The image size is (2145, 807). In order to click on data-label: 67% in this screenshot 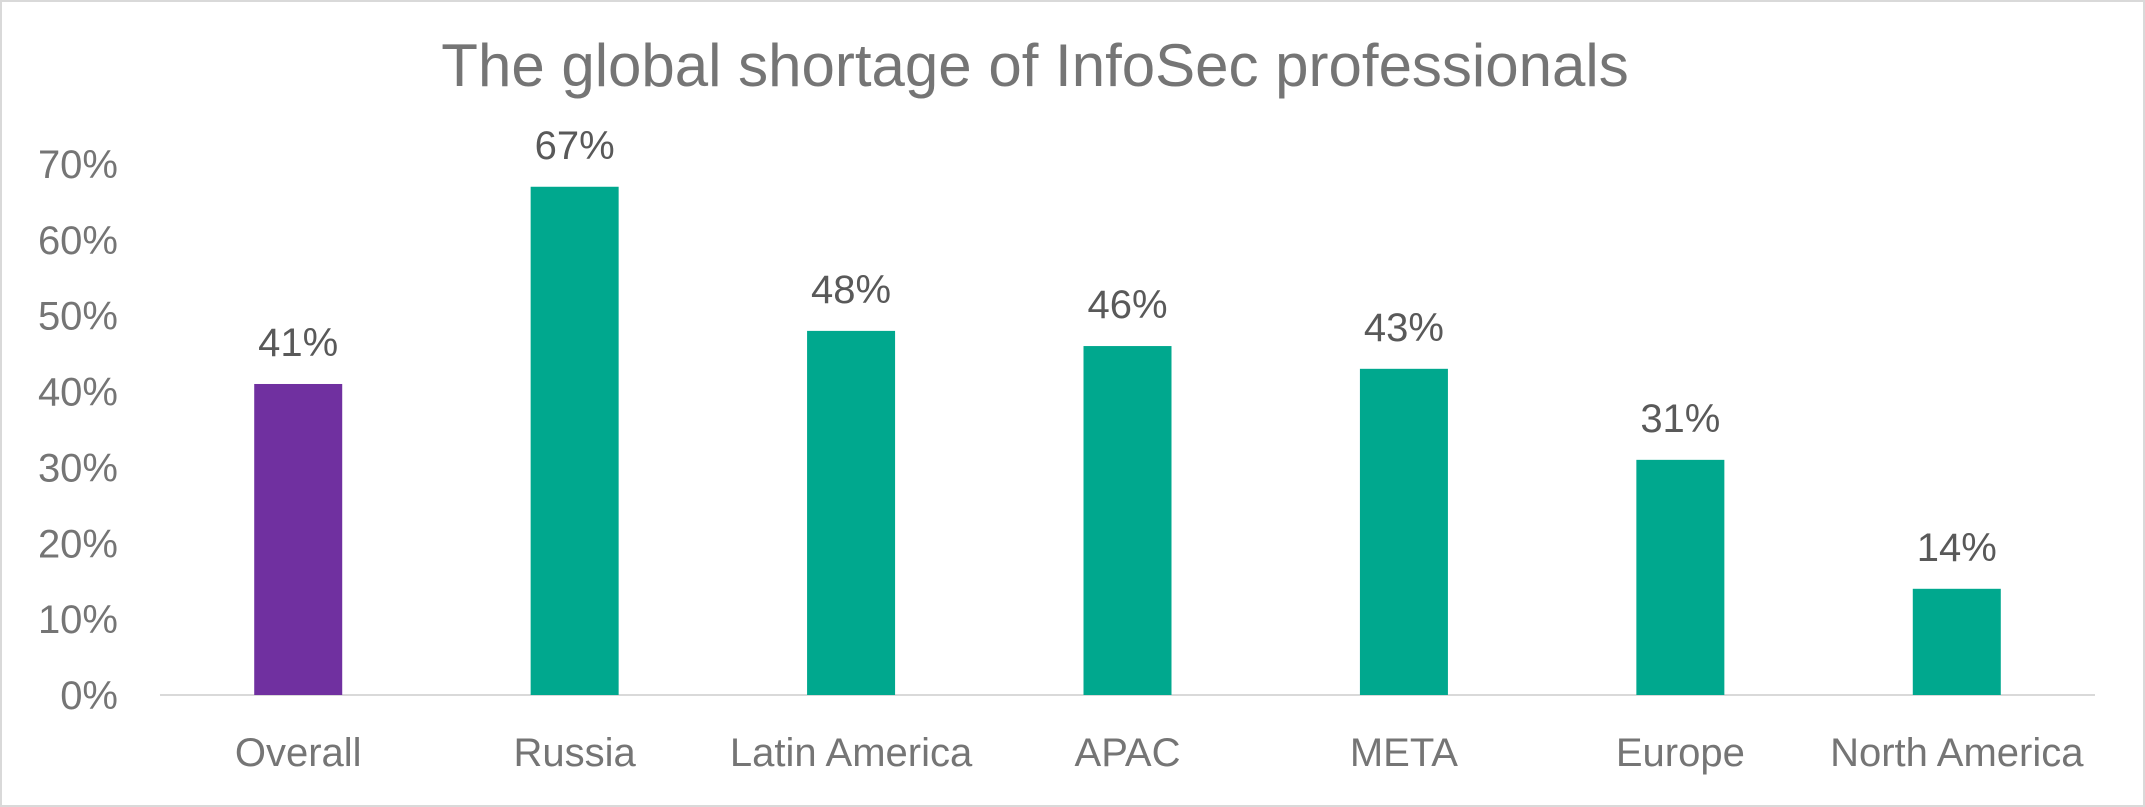, I will do `click(575, 146)`.